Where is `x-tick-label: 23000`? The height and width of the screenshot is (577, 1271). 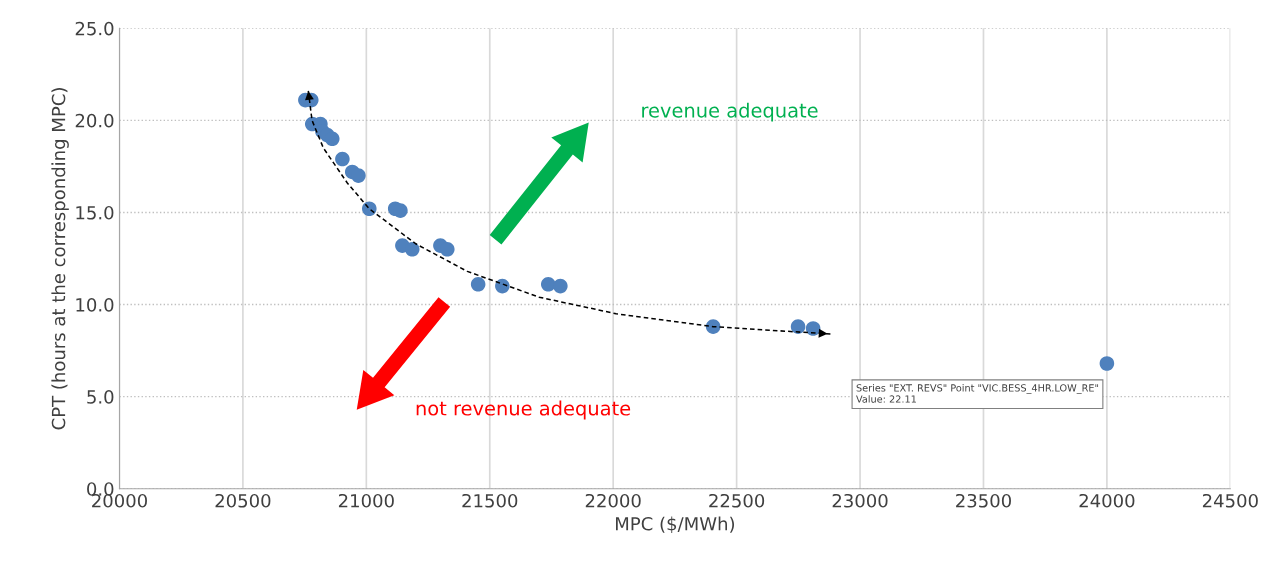
x-tick-label: 23000 is located at coordinates (860, 500).